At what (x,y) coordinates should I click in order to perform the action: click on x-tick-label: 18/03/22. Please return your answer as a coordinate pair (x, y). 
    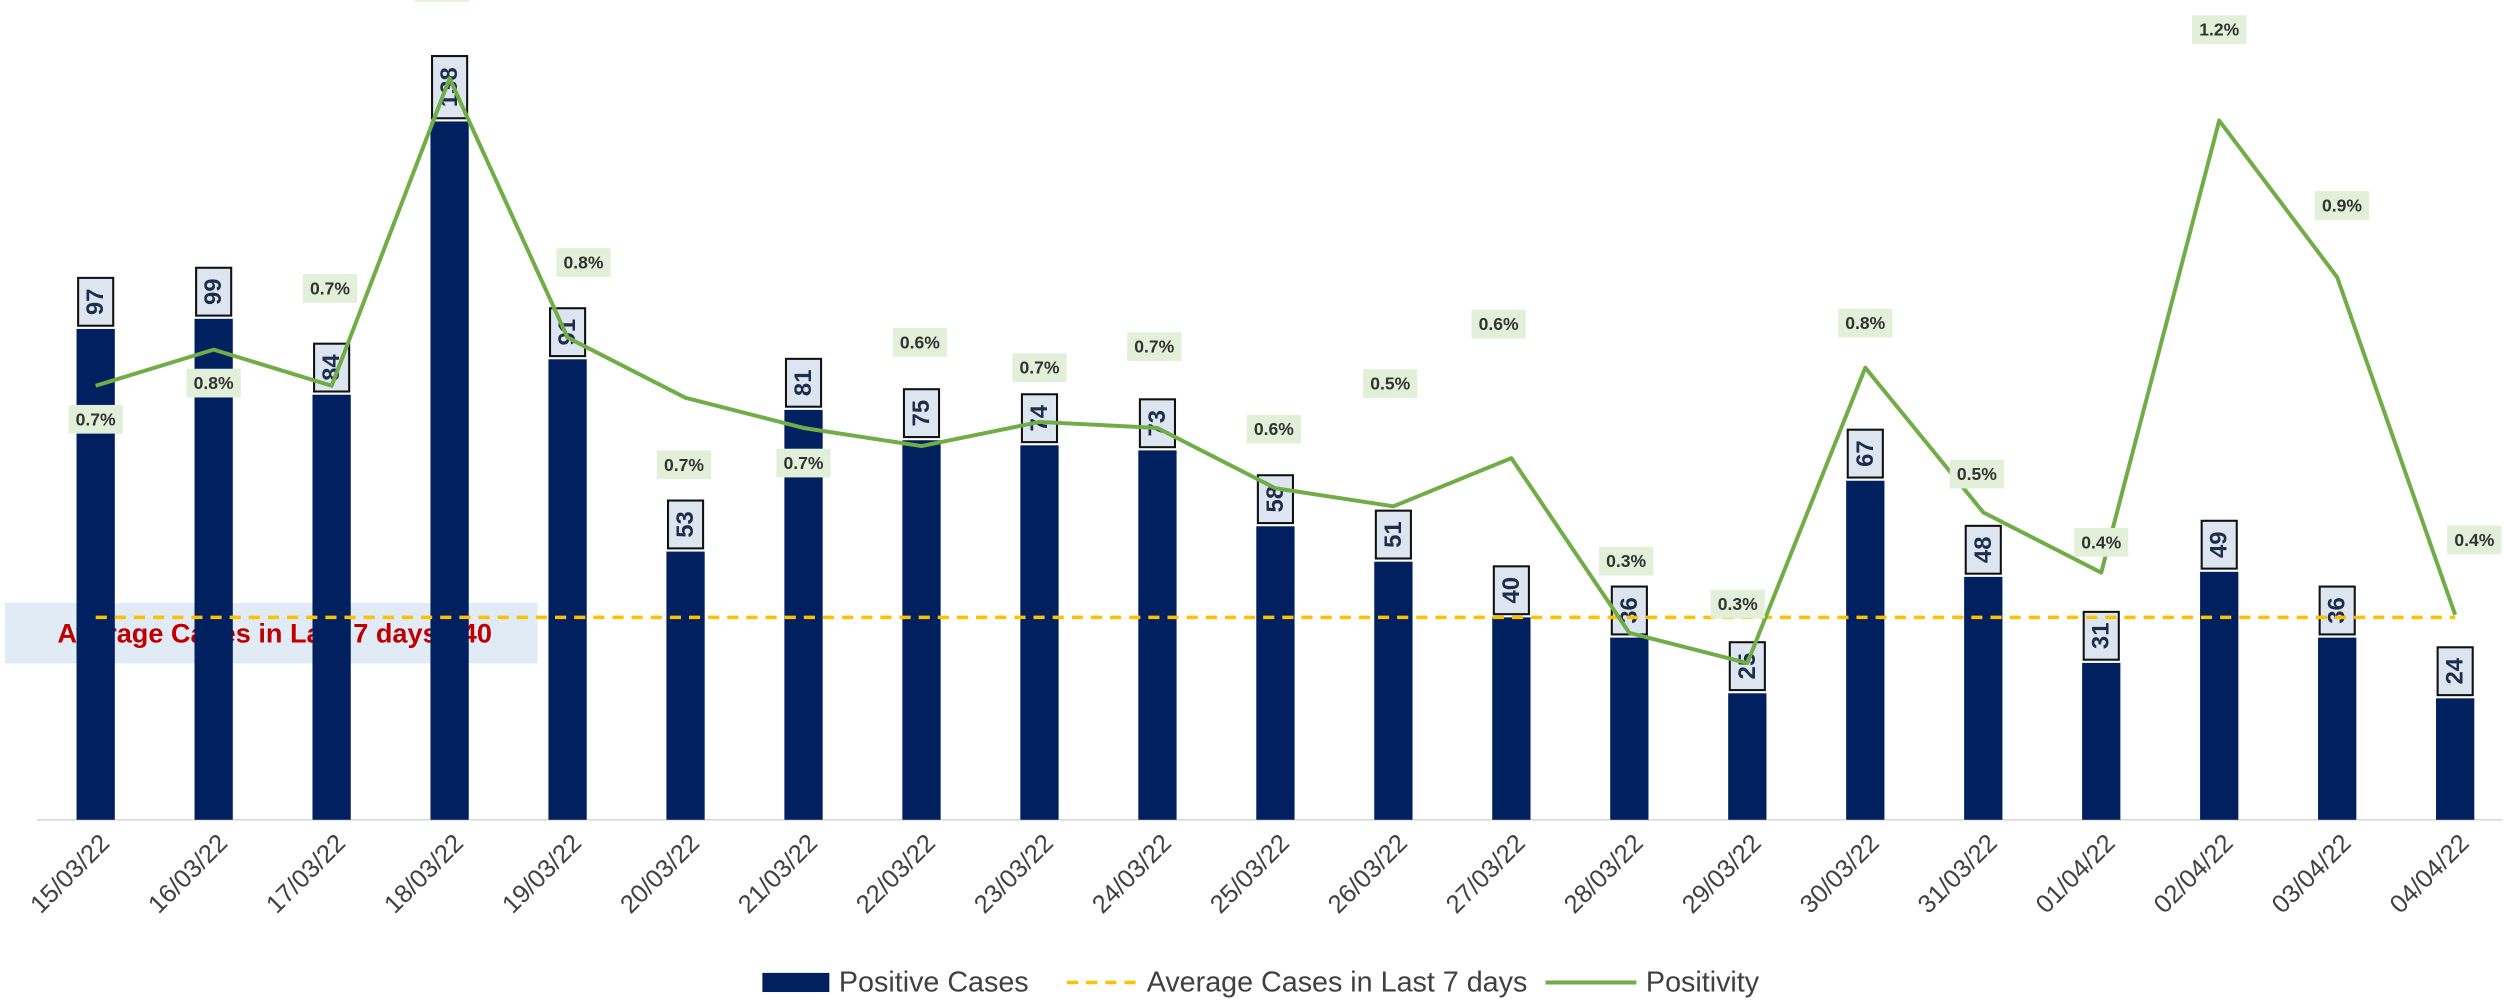
    Looking at the image, I should click on (424, 874).